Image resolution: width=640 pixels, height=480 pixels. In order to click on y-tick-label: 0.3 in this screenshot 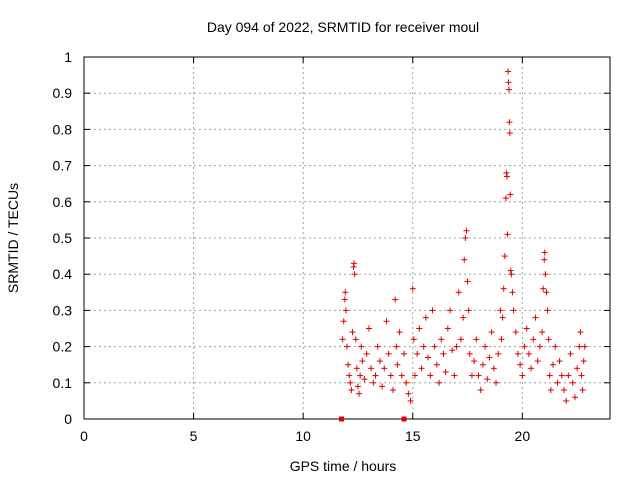, I will do `click(63, 310)`.